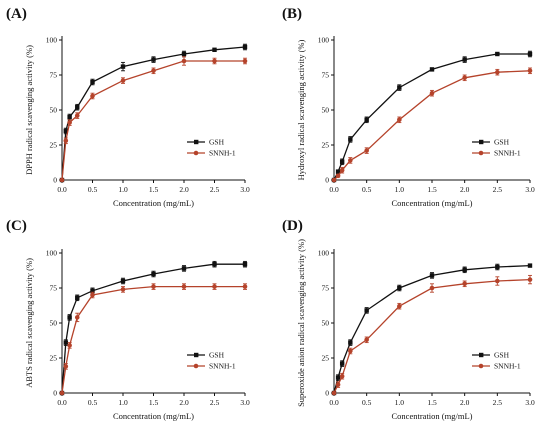  I want to click on x-axis-title: Concentration (mg/mL), so click(153, 203).